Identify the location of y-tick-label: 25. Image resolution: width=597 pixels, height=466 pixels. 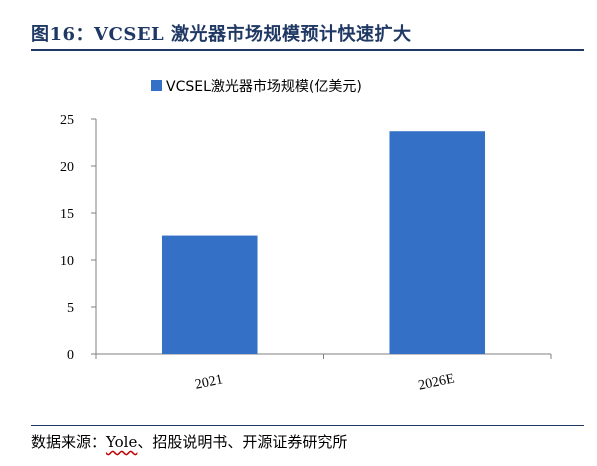
(67, 120).